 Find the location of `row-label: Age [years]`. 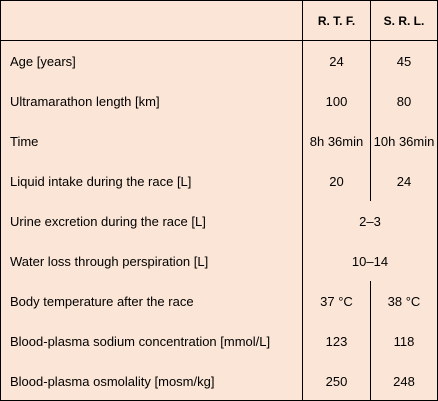

row-label: Age [years] is located at coordinates (43, 61).